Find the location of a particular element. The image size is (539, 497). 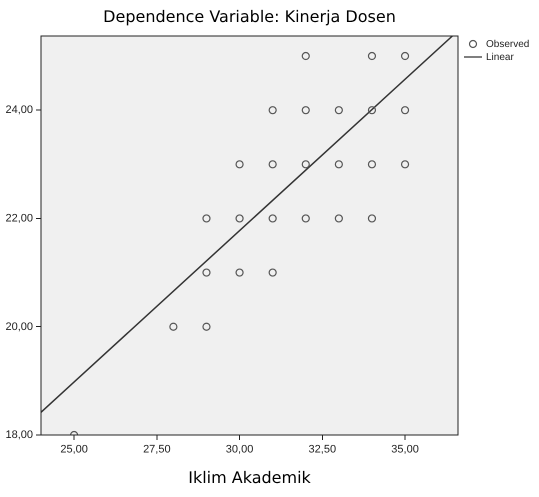

y-tick-label: 22,00 is located at coordinates (19, 218).